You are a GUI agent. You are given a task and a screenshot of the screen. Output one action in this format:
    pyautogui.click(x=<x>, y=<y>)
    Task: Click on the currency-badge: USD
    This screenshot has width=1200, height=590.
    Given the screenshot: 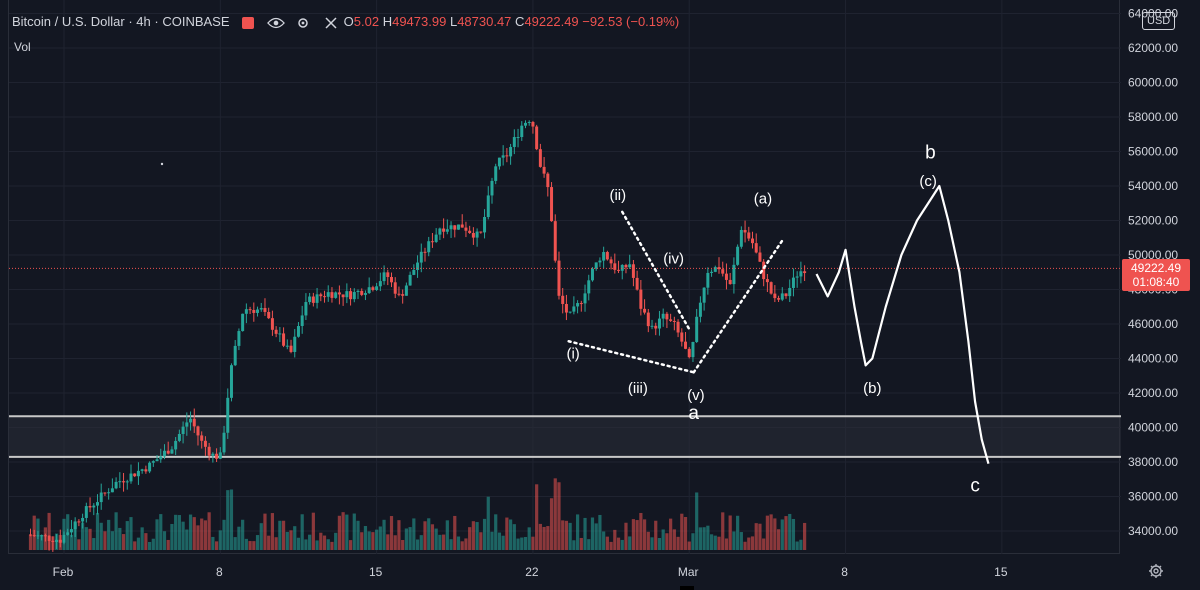 What is the action you would take?
    pyautogui.click(x=1159, y=21)
    